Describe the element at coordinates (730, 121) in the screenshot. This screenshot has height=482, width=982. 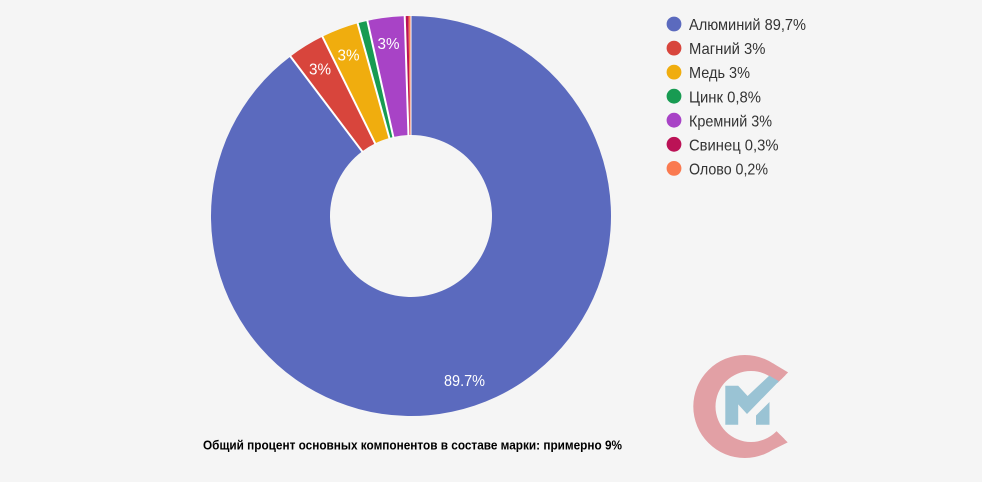
I see `svg-text: Кремний 3%` at that location.